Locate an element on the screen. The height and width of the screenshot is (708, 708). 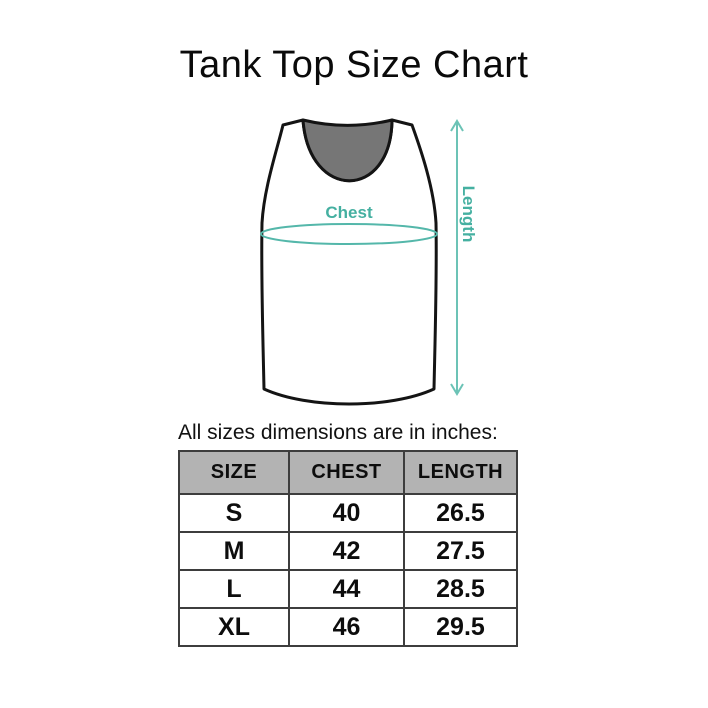
col-header-chest: CHEST is located at coordinates (346, 472).